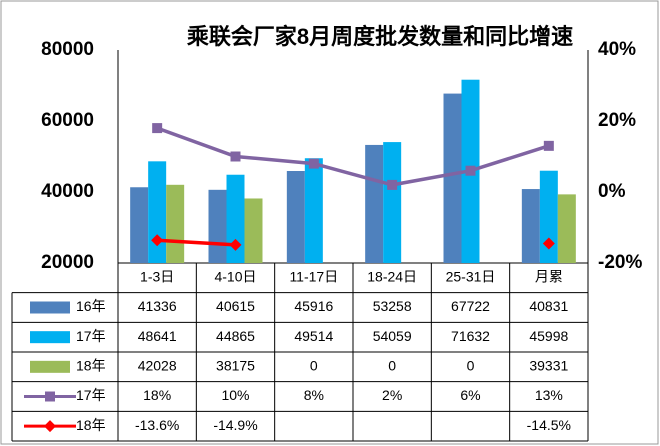 This screenshot has height=446, width=660. Describe the element at coordinates (548, 366) in the screenshot. I see `table-value: 39331` at that location.